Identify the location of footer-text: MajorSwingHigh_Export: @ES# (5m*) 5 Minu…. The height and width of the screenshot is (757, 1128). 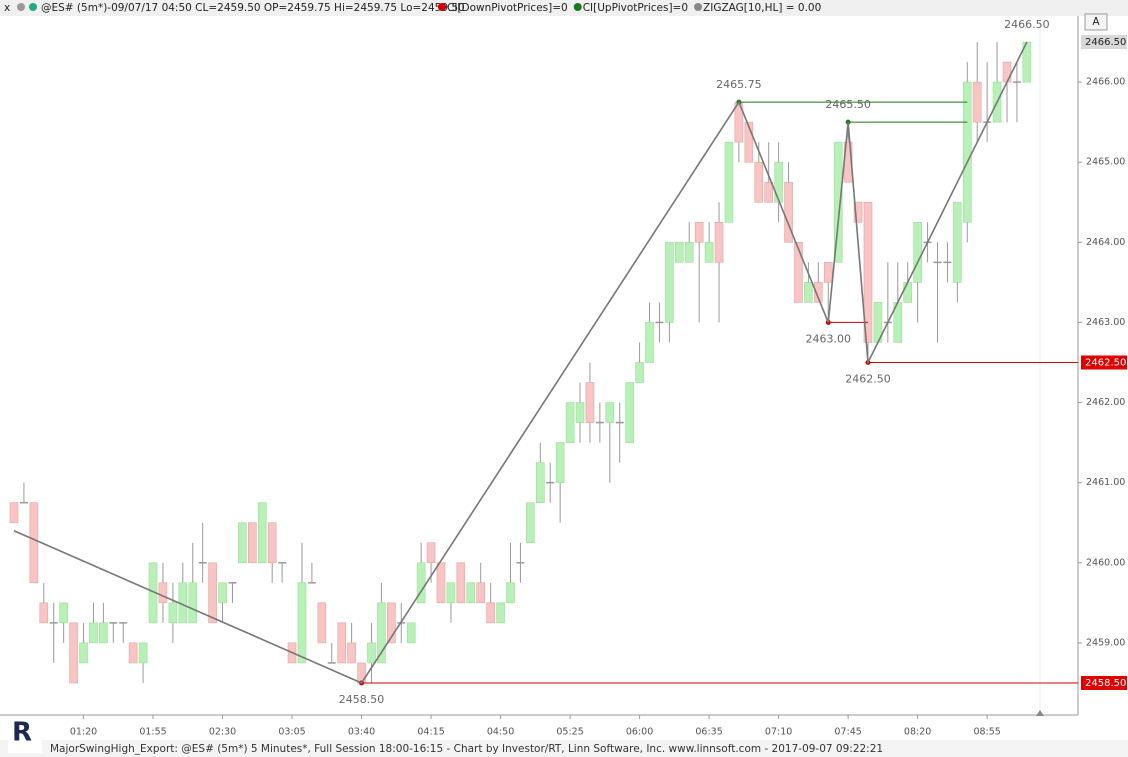
(466, 749).